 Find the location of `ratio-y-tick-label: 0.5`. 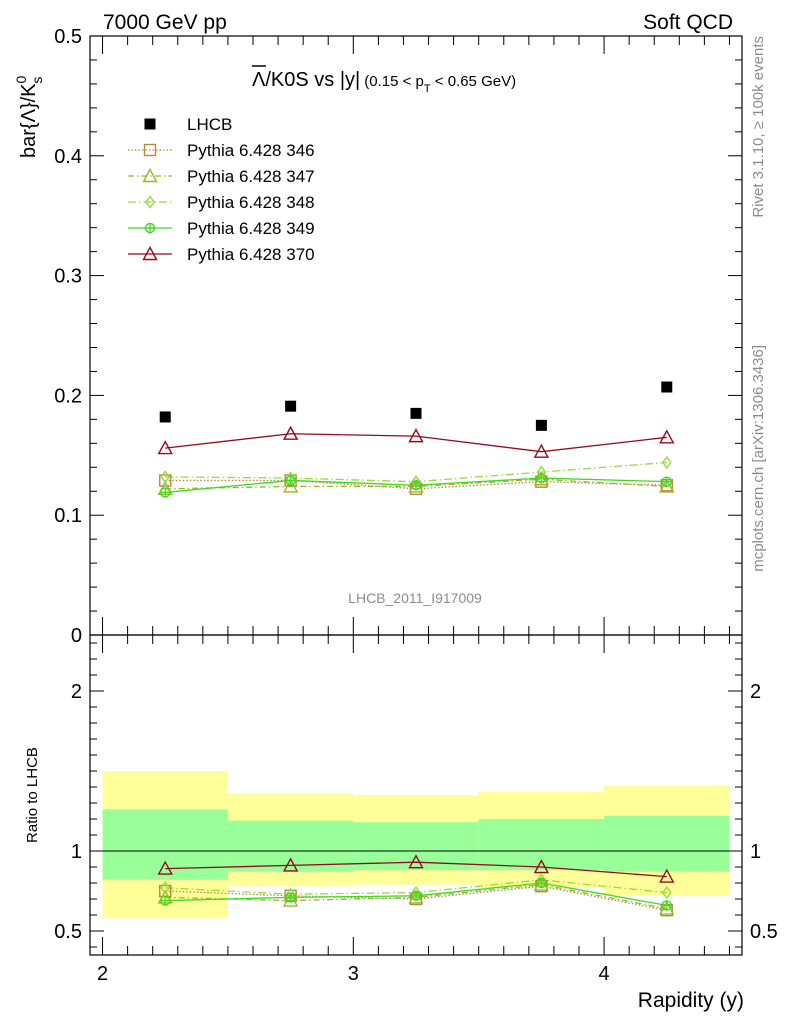

ratio-y-tick-label: 0.5 is located at coordinates (68, 932).